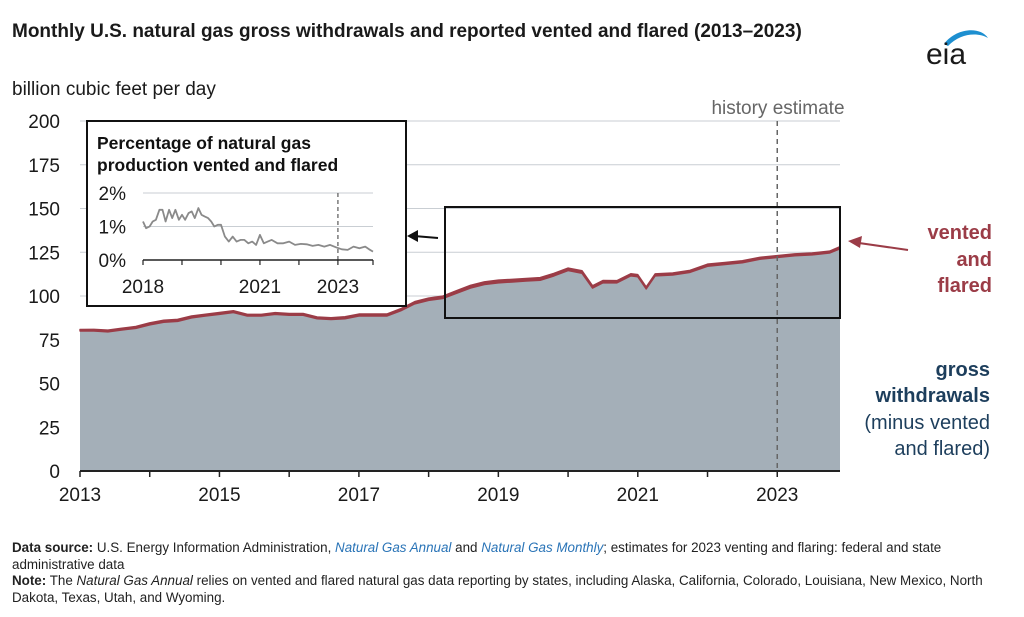 This screenshot has height=617, width=1024. What do you see at coordinates (258, 209) in the screenshot?
I see `inset-gridlines` at bounding box center [258, 209].